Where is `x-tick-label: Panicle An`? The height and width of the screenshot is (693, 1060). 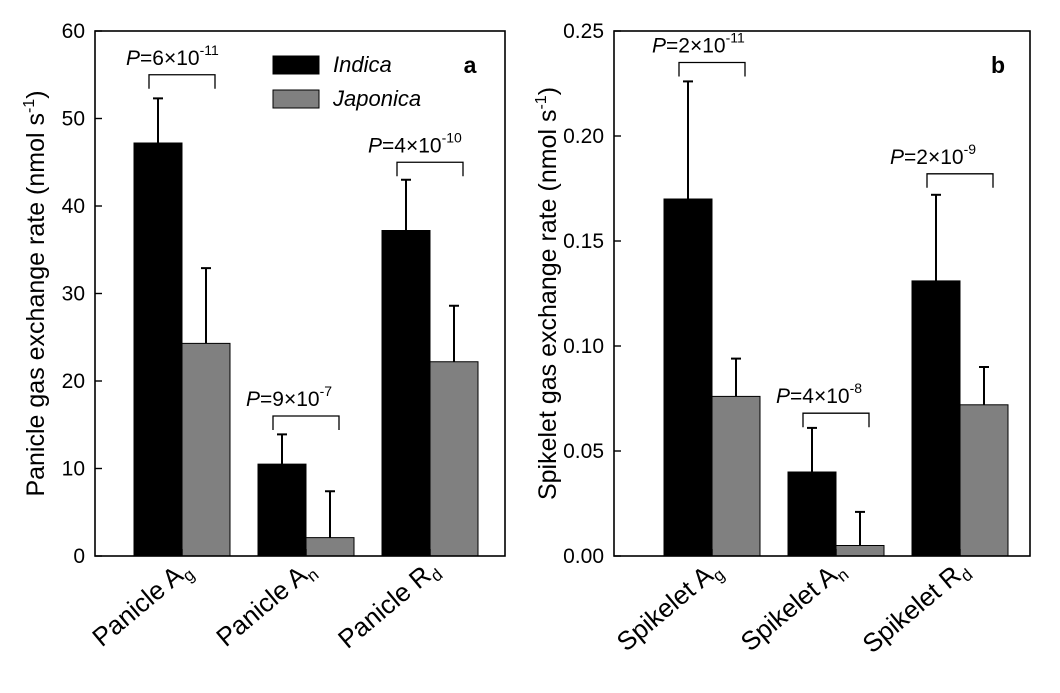 x-tick-label: Panicle An is located at coordinates (266, 605).